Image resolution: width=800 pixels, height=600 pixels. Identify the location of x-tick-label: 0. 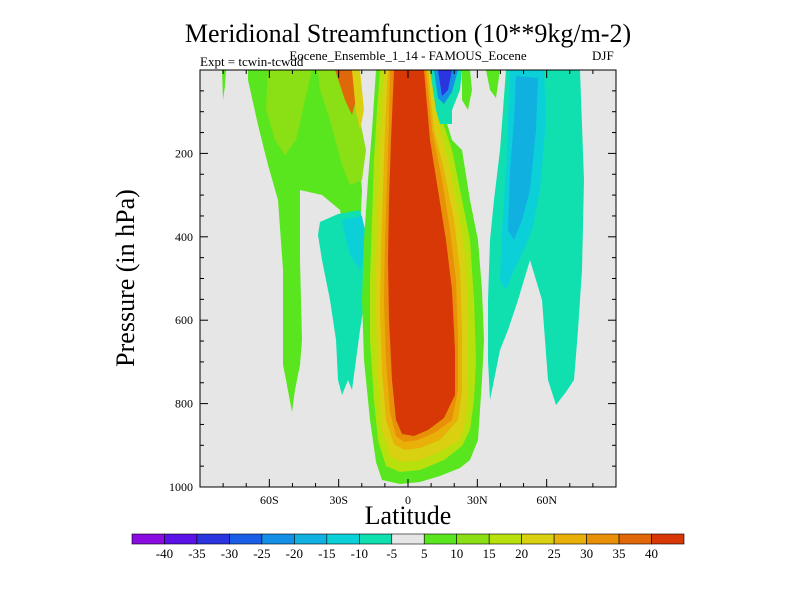
(408, 500).